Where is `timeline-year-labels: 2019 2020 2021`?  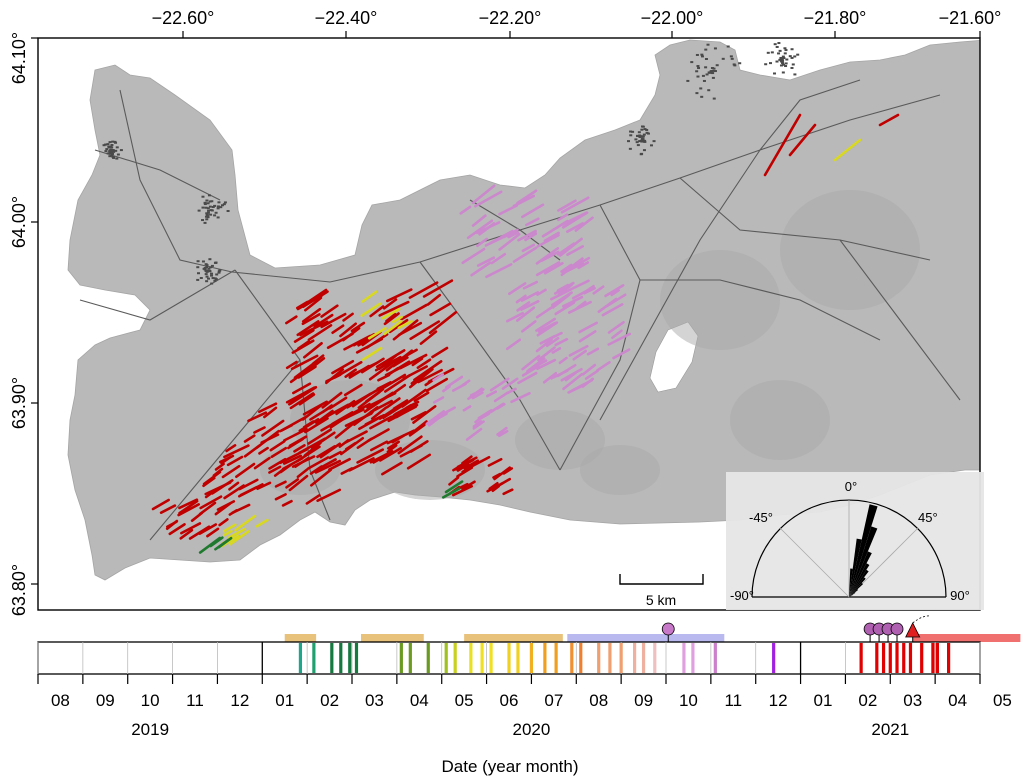
timeline-year-labels: 2019 2020 2021 is located at coordinates (520, 729).